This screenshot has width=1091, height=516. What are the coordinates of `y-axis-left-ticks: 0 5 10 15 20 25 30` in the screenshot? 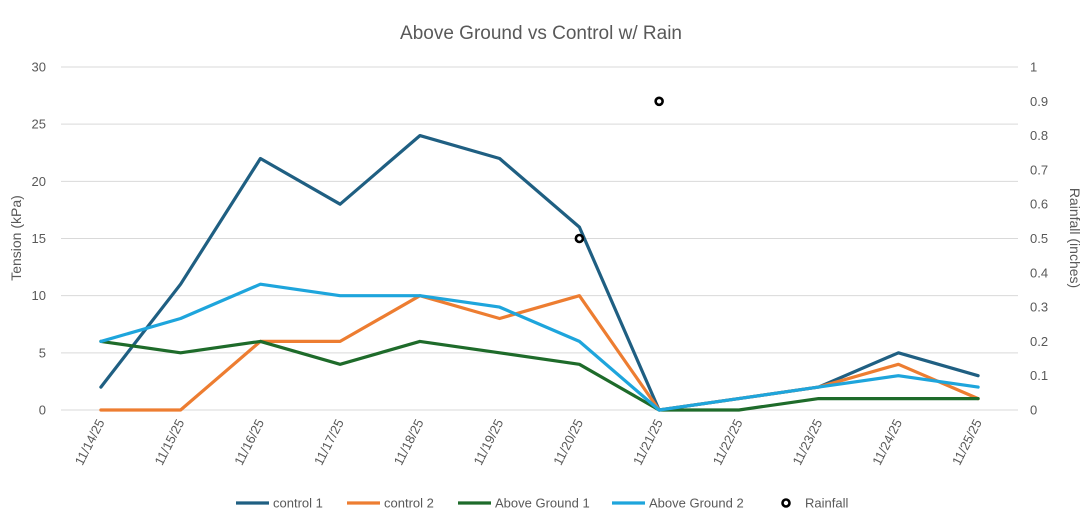 It's located at (39, 239).